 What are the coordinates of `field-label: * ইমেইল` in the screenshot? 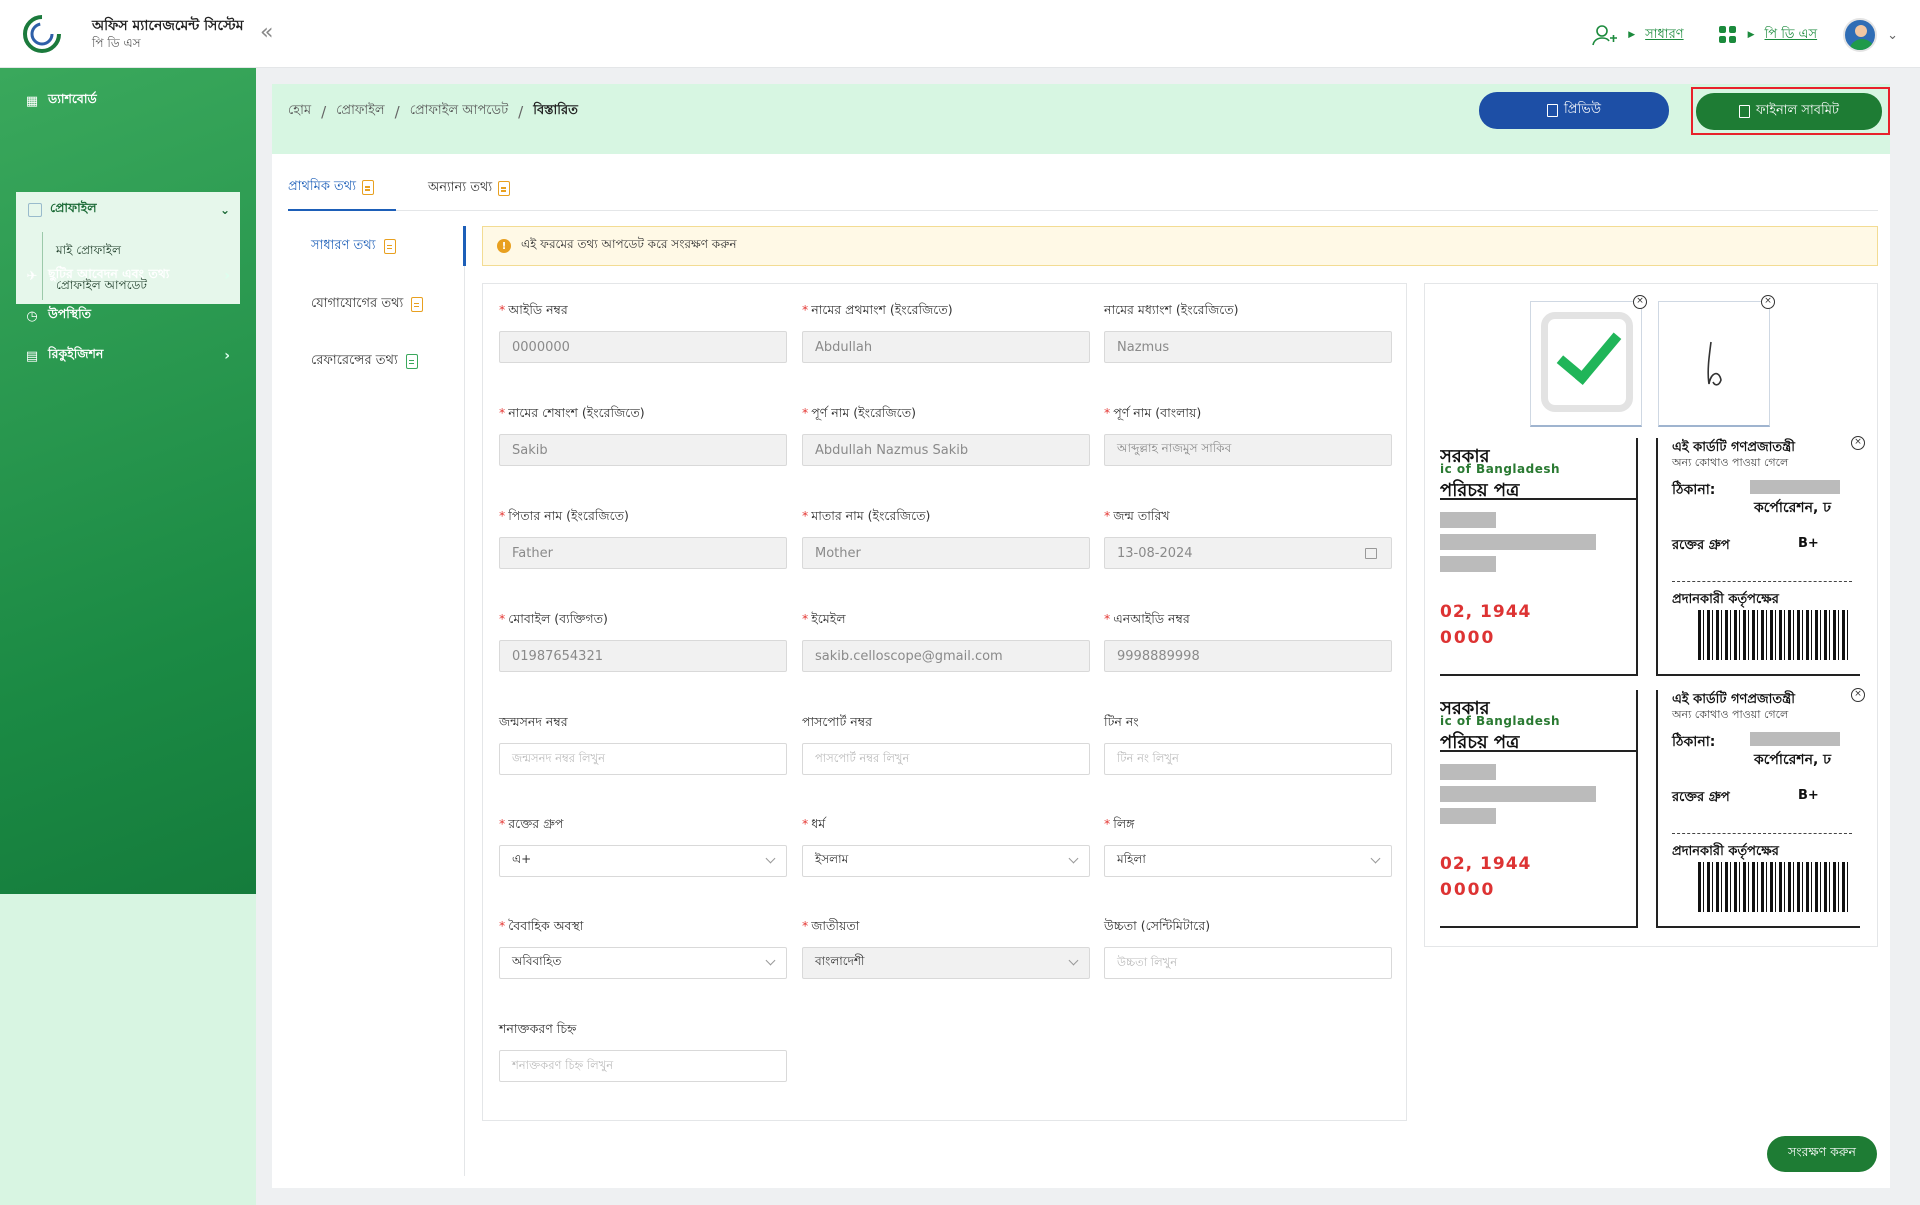 It's located at (824, 618).